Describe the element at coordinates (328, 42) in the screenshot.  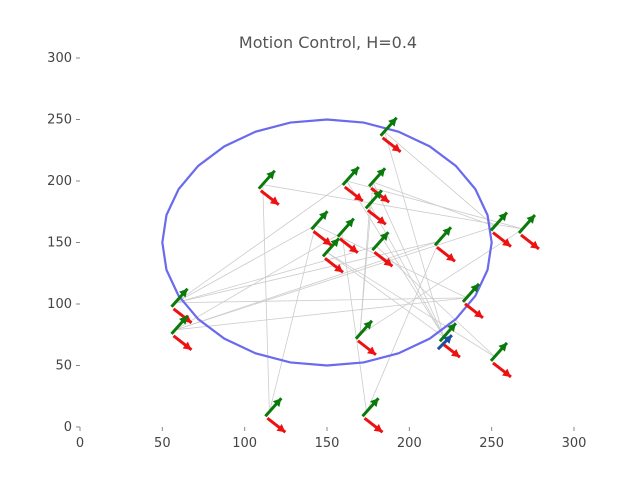
I see `chart-title: Motion Control, H=0.4` at that location.